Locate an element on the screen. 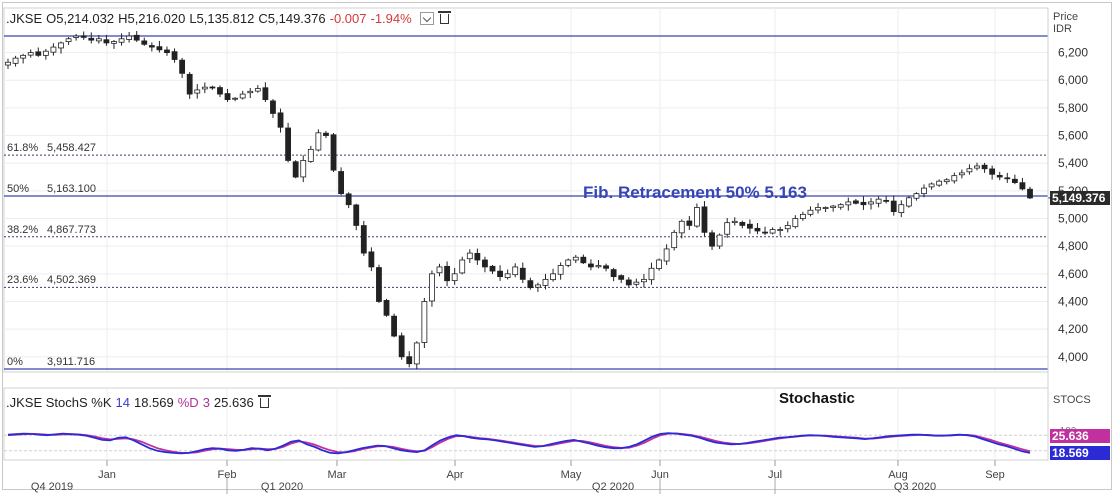 The height and width of the screenshot is (494, 1116). chevron-down-icon is located at coordinates (426, 18).